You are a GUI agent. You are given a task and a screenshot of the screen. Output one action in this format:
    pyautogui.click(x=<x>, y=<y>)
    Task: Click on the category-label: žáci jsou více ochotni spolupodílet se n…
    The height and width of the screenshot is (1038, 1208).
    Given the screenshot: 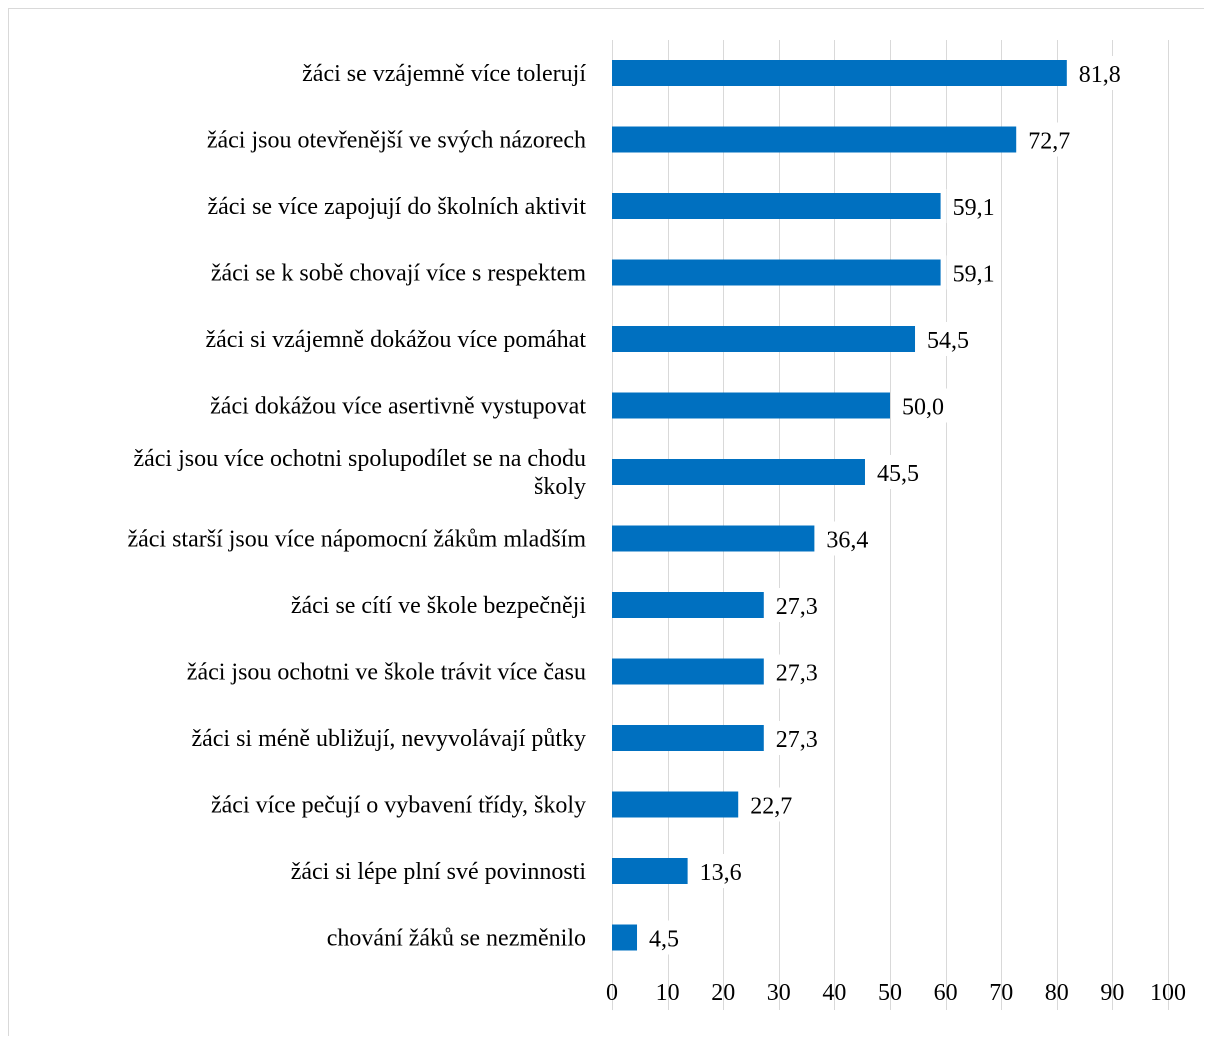 What is the action you would take?
    pyautogui.click(x=359, y=473)
    